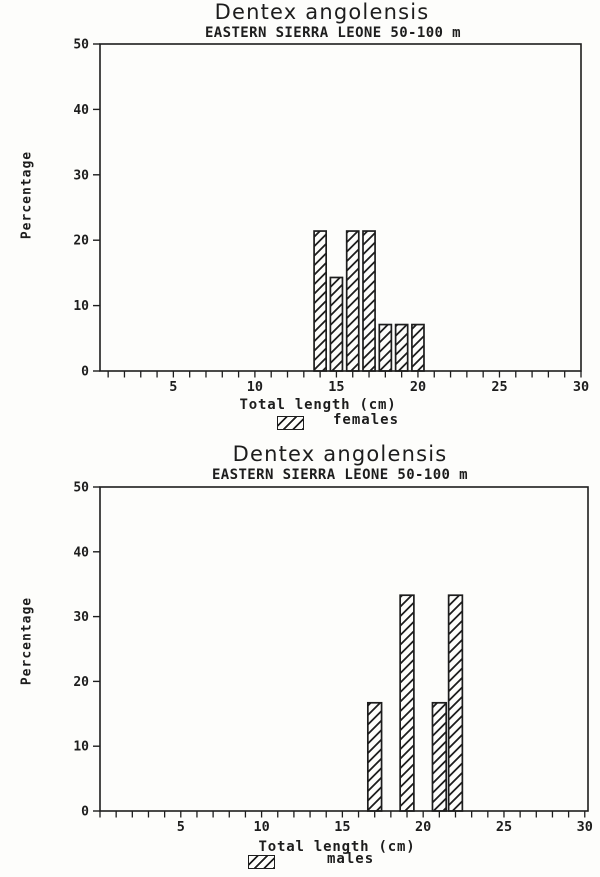 This screenshot has height=877, width=600. What do you see at coordinates (261, 862) in the screenshot?
I see `legend-hatch-swatch-males` at bounding box center [261, 862].